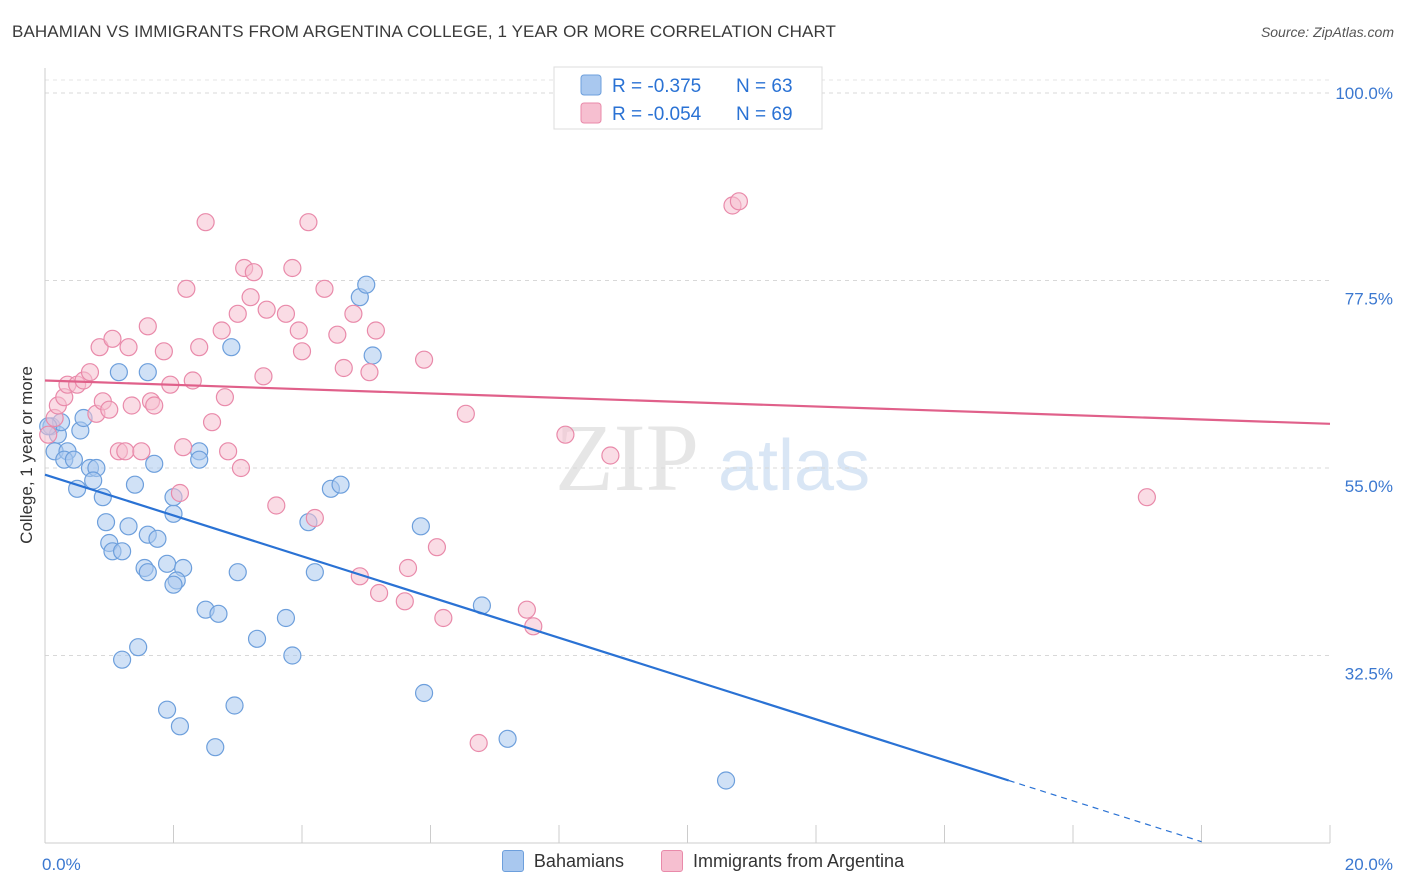 The image size is (1406, 892). What do you see at coordinates (656, 86) in the screenshot?
I see `stats-r-bahamians: R = -0.375` at bounding box center [656, 86].